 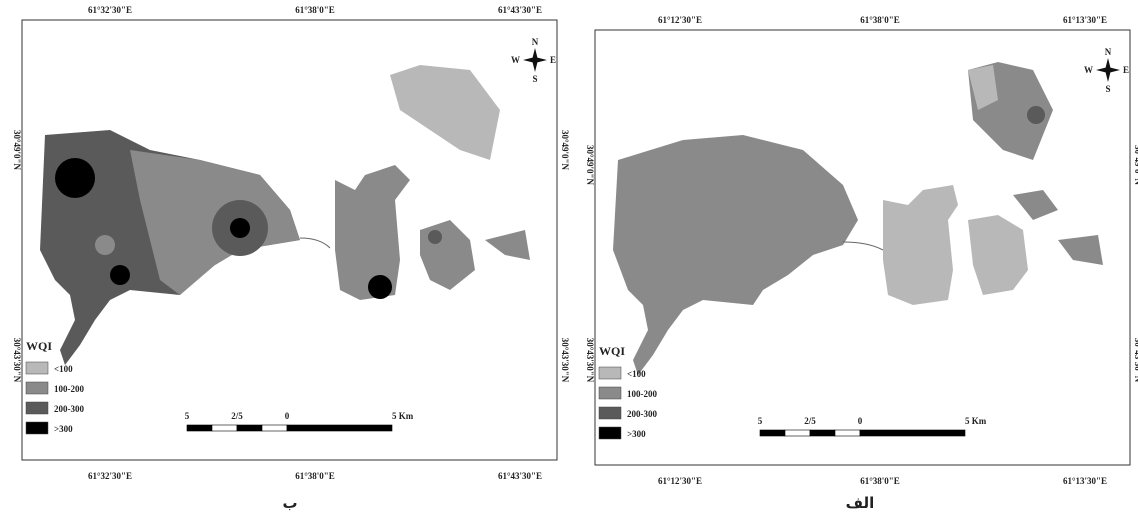 What do you see at coordinates (860, 503) in the screenshot?
I see `panel-caption: الف` at bounding box center [860, 503].